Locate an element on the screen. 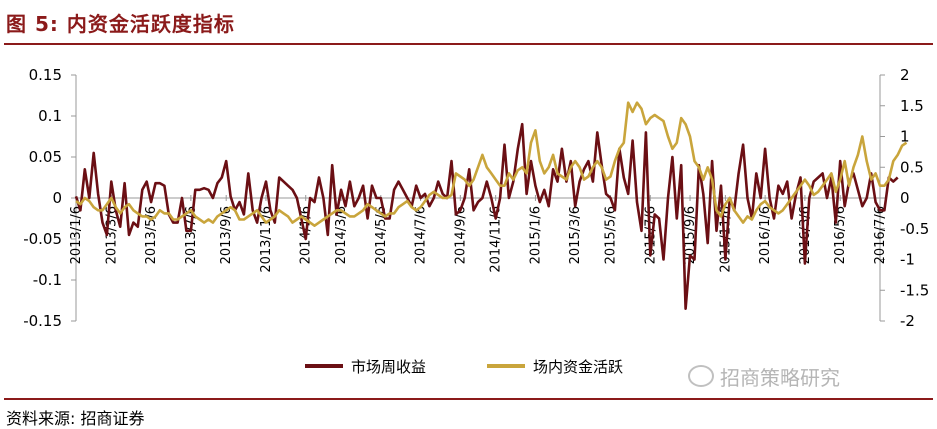 This screenshot has height=429, width=937. x-tick-label: 2014/5/6 is located at coordinates (381, 235).